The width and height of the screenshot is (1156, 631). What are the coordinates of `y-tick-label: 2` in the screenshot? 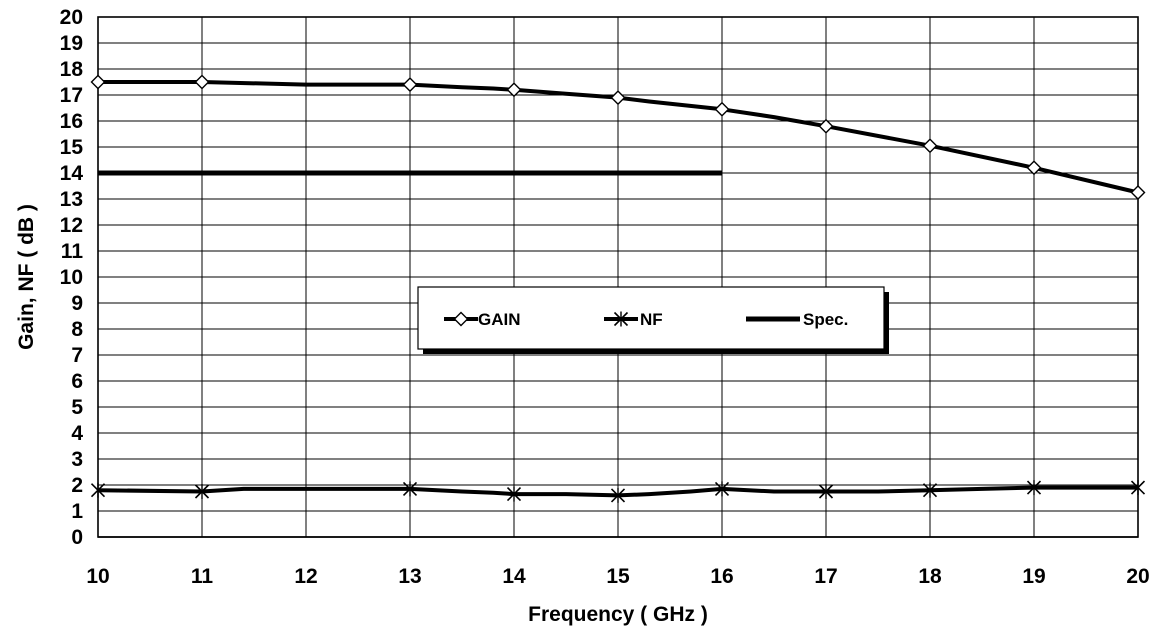 It's located at (77, 485).